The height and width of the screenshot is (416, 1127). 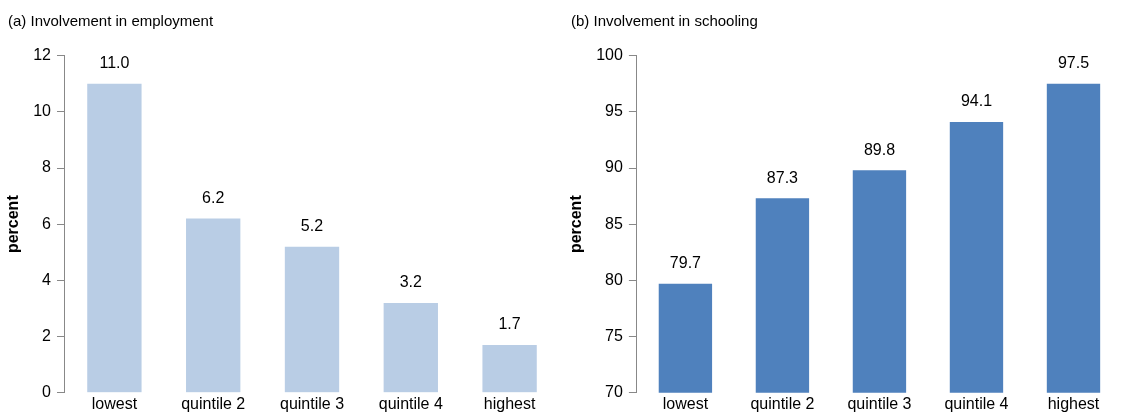 I want to click on data-label: 6.2, so click(x=213, y=197).